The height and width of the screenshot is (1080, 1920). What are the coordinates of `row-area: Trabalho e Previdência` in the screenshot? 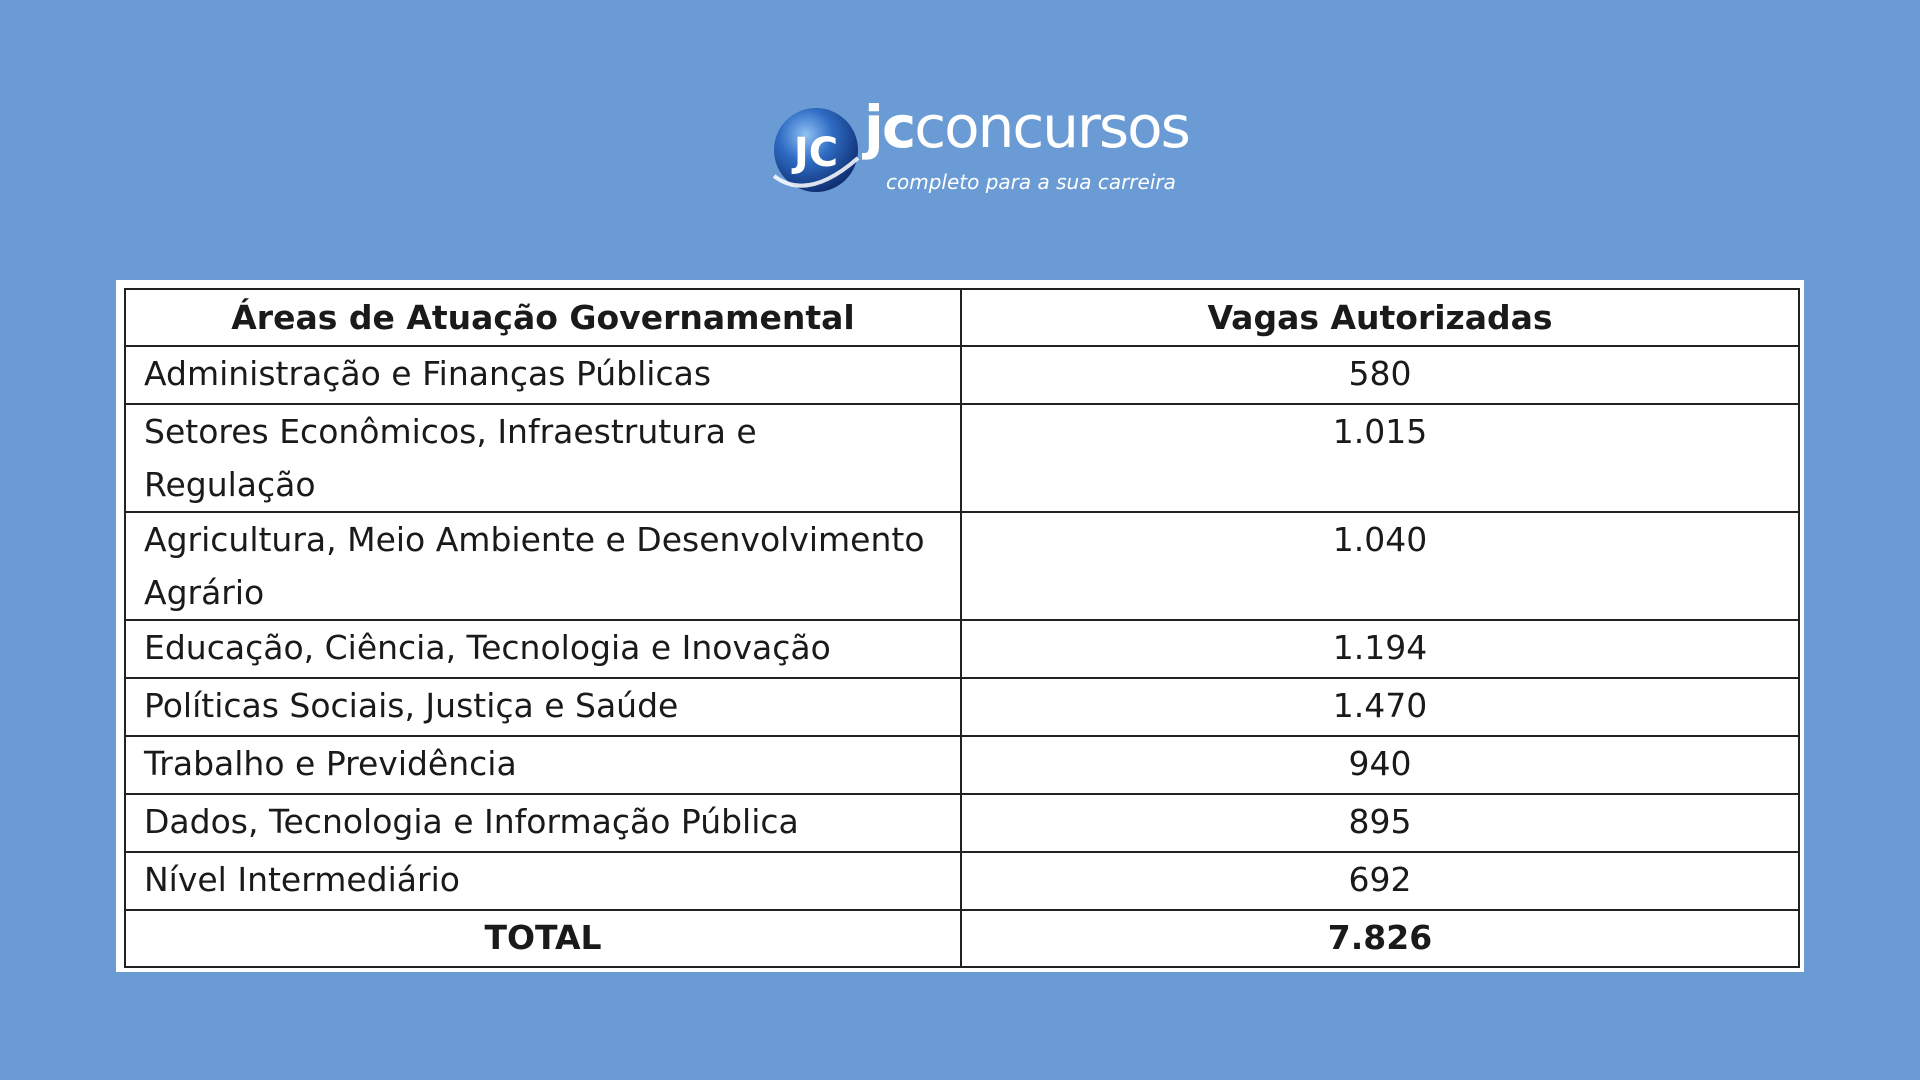 It's located at (543, 765).